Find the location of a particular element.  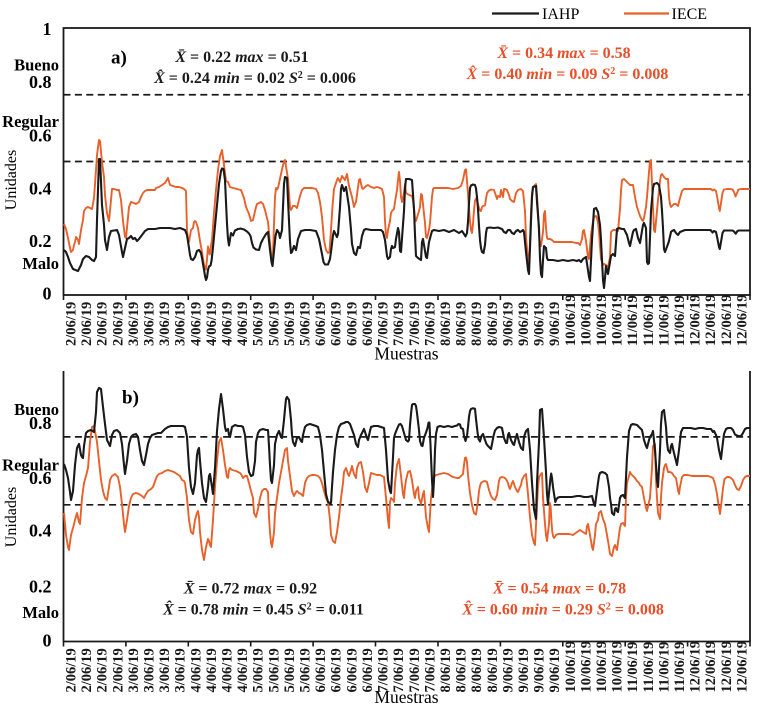

svg-text: IAHP is located at coordinates (560, 14).